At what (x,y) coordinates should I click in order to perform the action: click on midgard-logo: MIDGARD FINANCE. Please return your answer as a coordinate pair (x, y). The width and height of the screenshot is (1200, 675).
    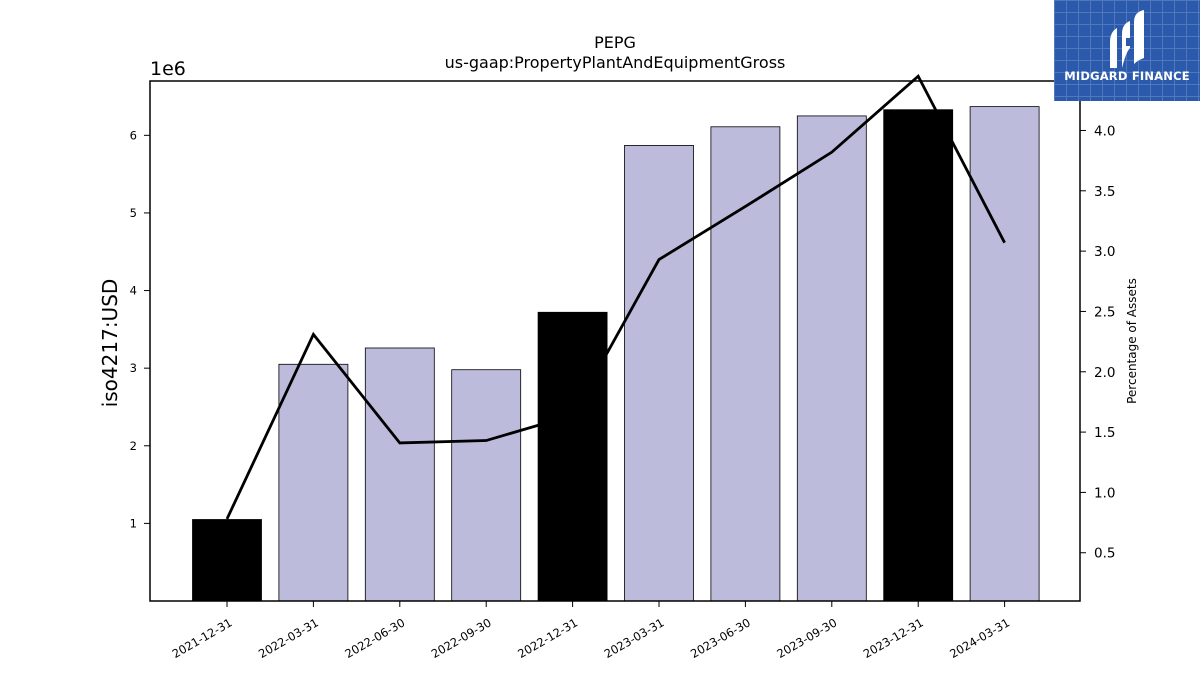
    Looking at the image, I should click on (1127, 50).